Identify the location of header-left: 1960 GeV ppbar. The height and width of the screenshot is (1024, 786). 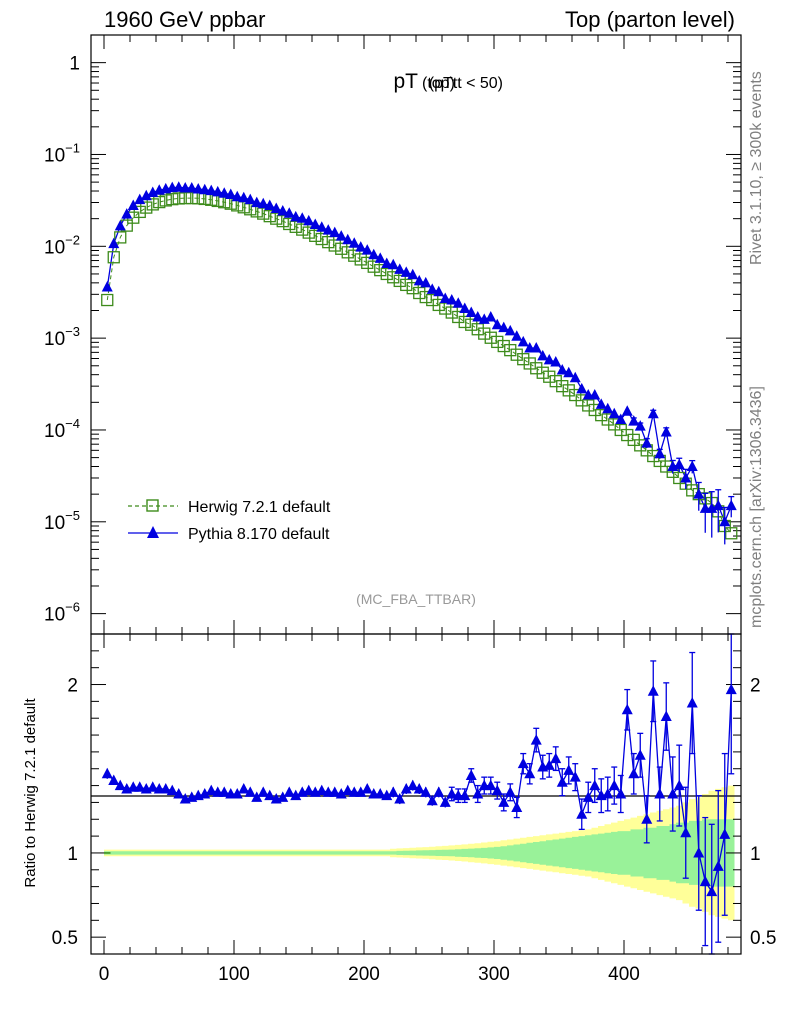
(184, 19).